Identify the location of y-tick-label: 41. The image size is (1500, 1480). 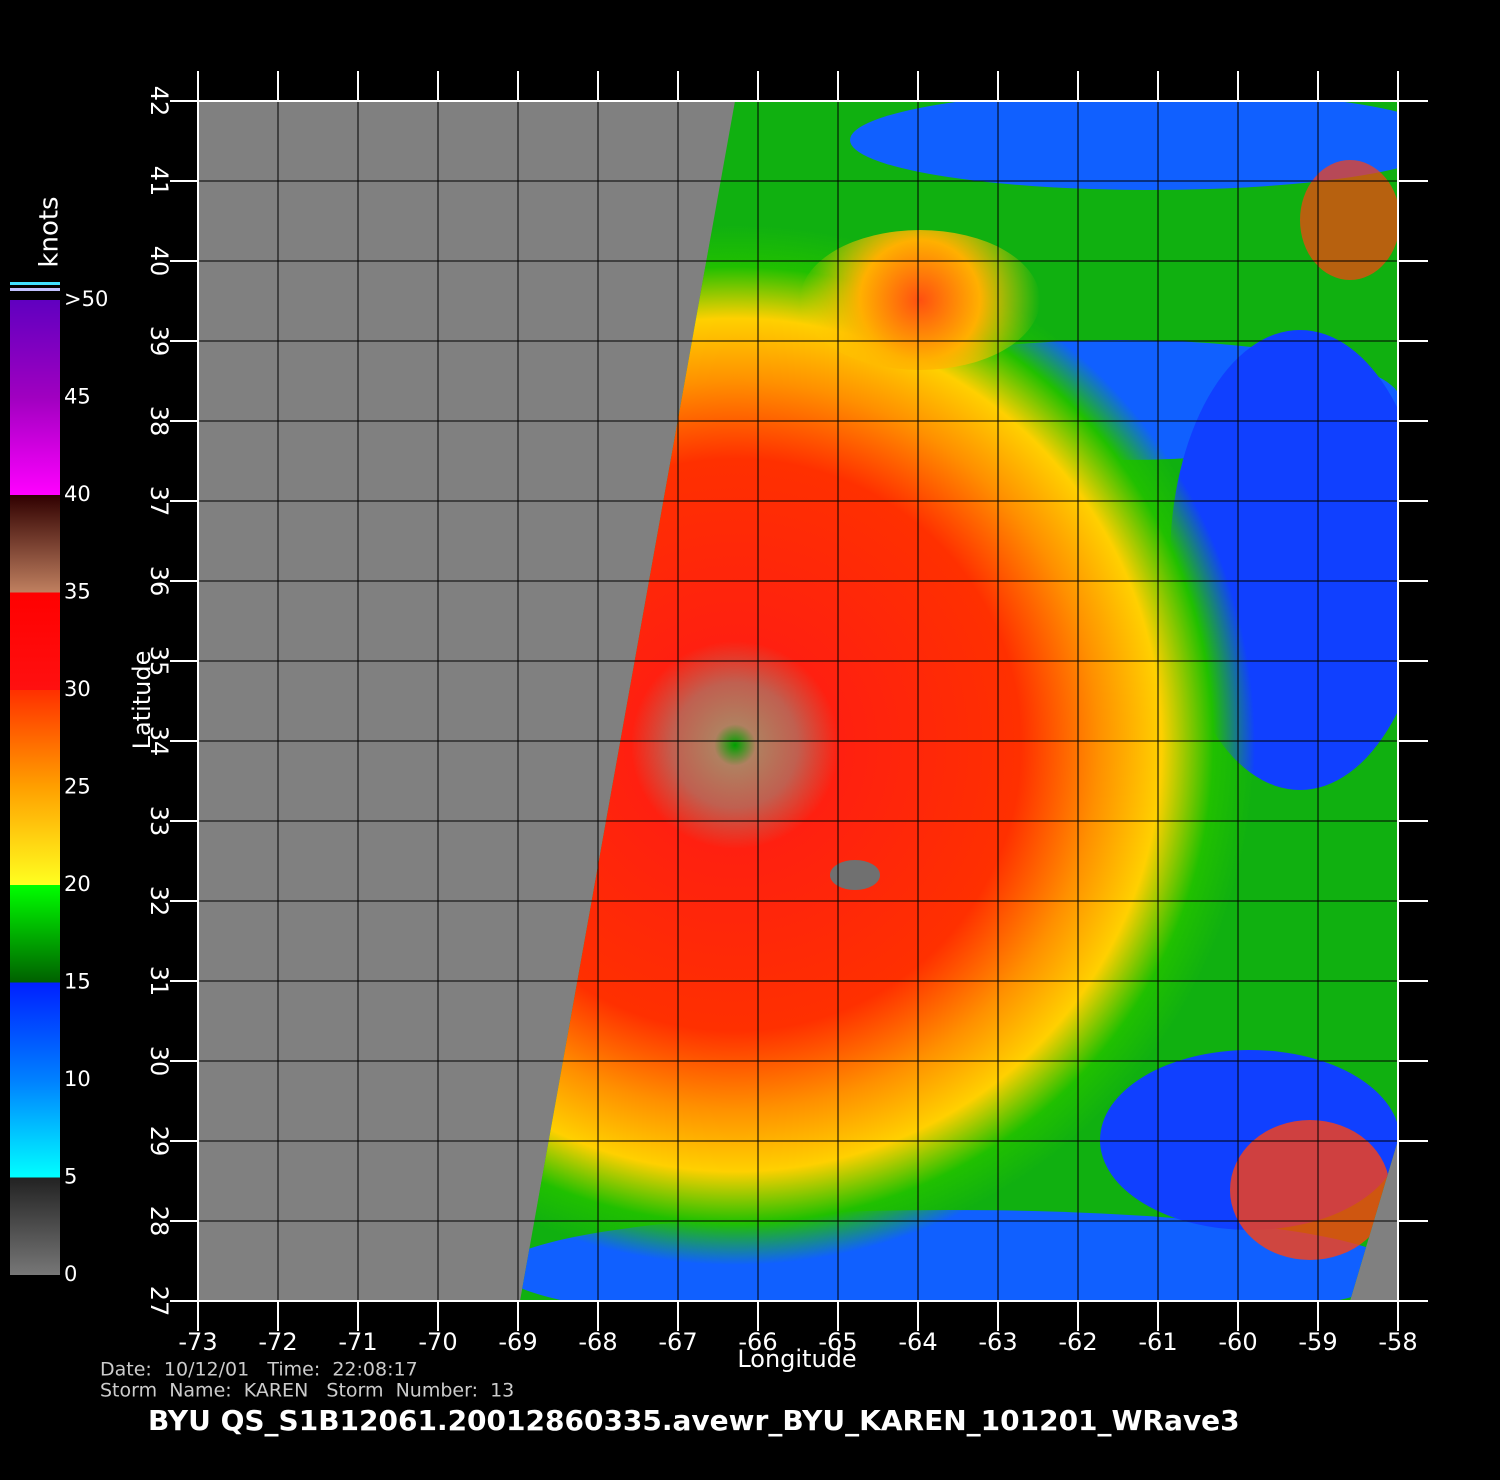
(159, 181).